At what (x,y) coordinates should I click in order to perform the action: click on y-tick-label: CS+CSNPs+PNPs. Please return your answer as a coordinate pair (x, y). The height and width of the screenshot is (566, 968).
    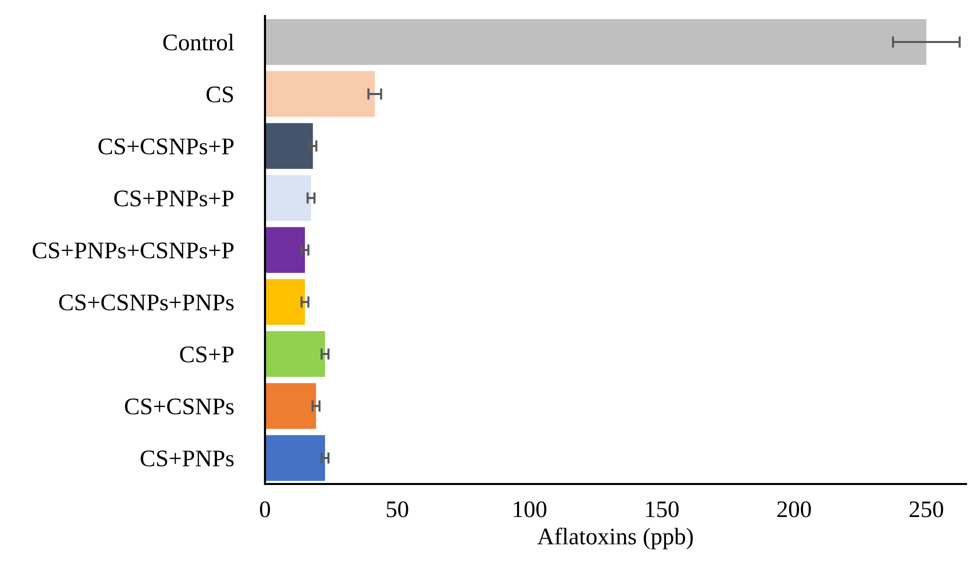
    Looking at the image, I should click on (146, 302).